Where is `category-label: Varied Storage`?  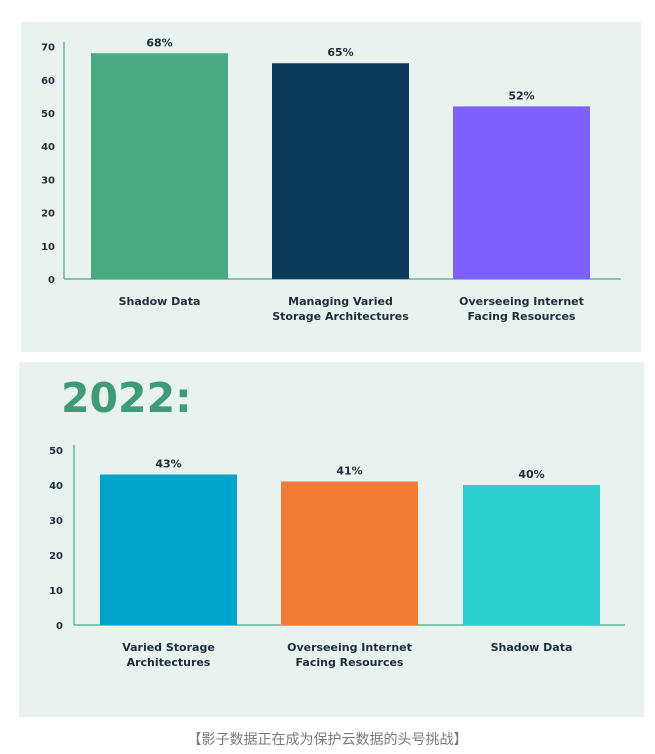 category-label: Varied Storage is located at coordinates (168, 647).